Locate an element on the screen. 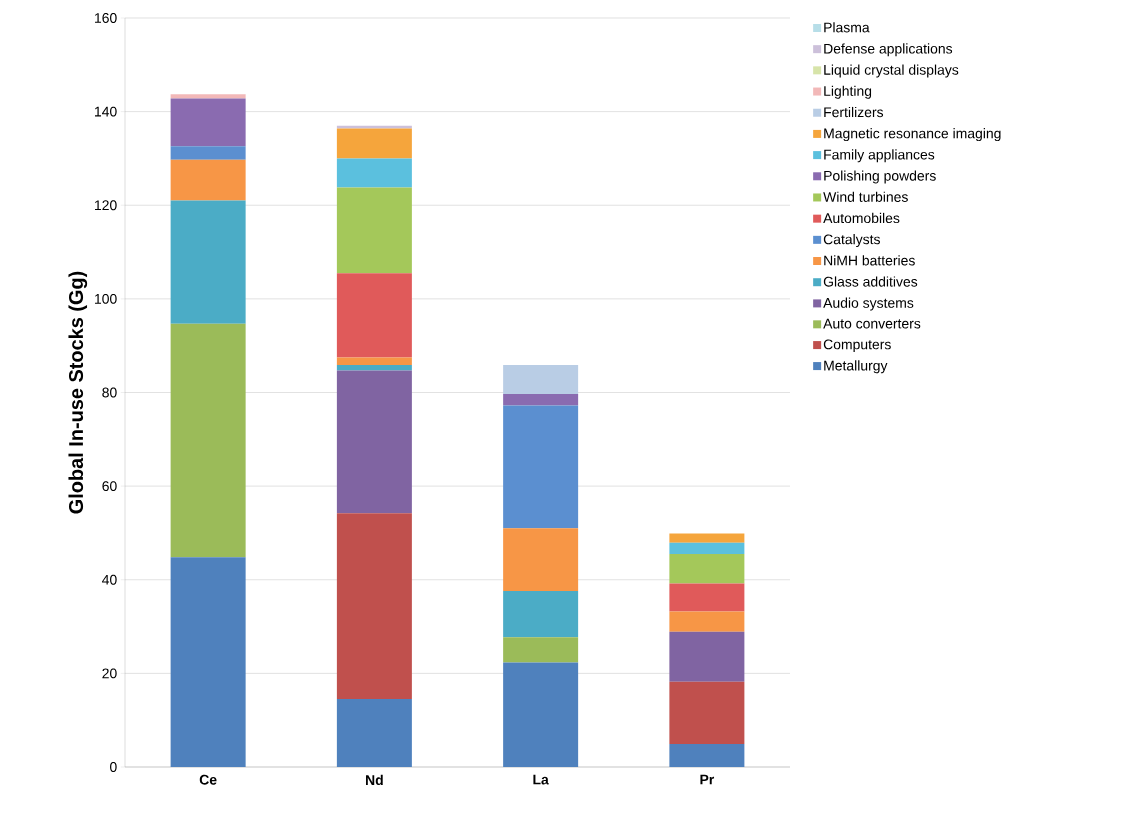 Image resolution: width=1146 pixels, height=820 pixels. y-tick-label: 40 is located at coordinates (109, 579).